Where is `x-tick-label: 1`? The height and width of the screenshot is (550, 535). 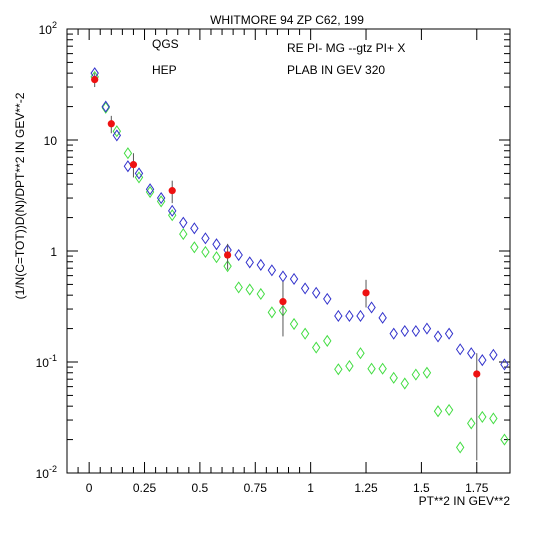 x-tick-label: 1 is located at coordinates (310, 488).